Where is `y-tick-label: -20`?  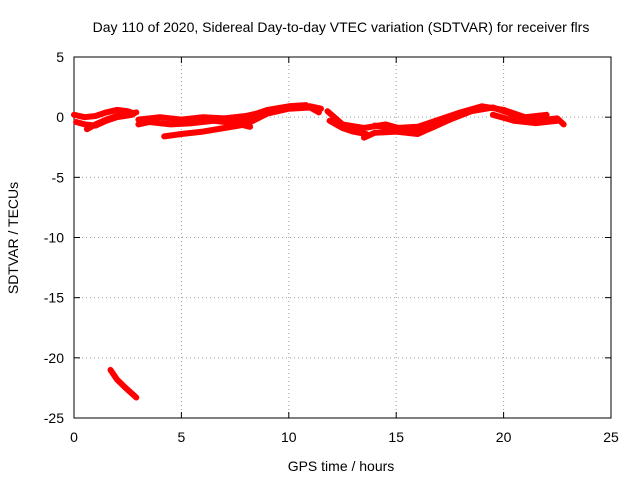
y-tick-label: -20 is located at coordinates (54, 358).